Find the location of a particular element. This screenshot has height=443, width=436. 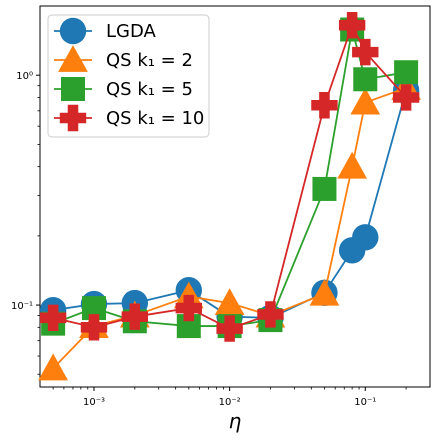

legend-label: QS k₁ = 10 is located at coordinates (155, 118).